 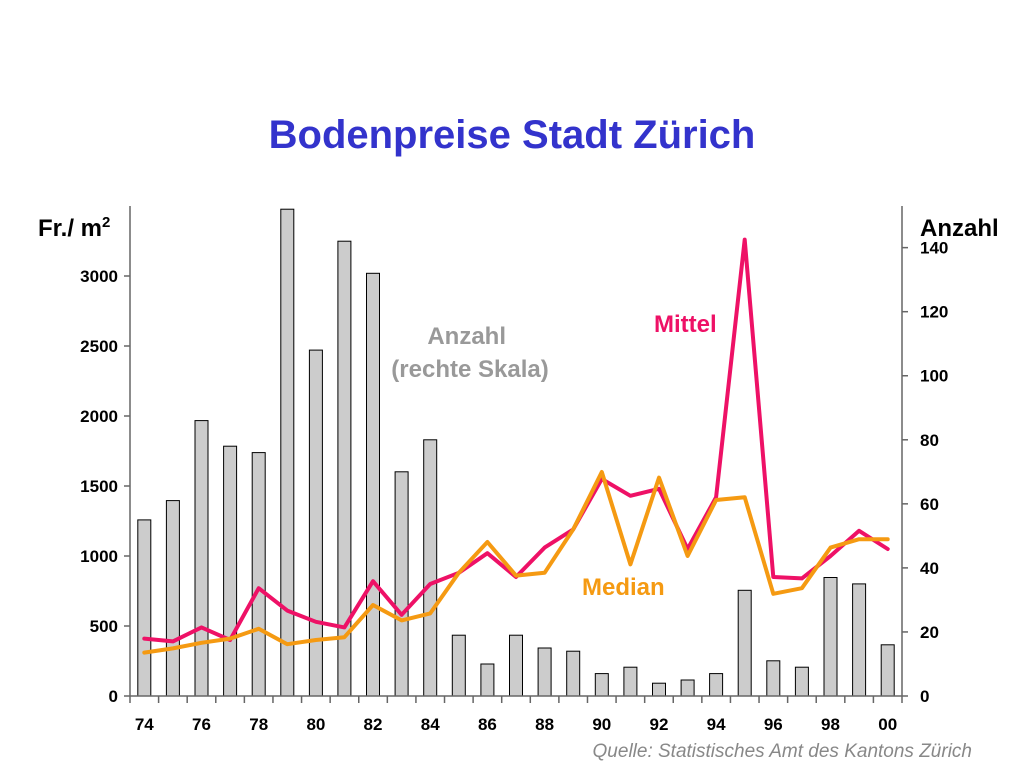 What do you see at coordinates (99, 346) in the screenshot?
I see `left-tick-label-2500: 2500` at bounding box center [99, 346].